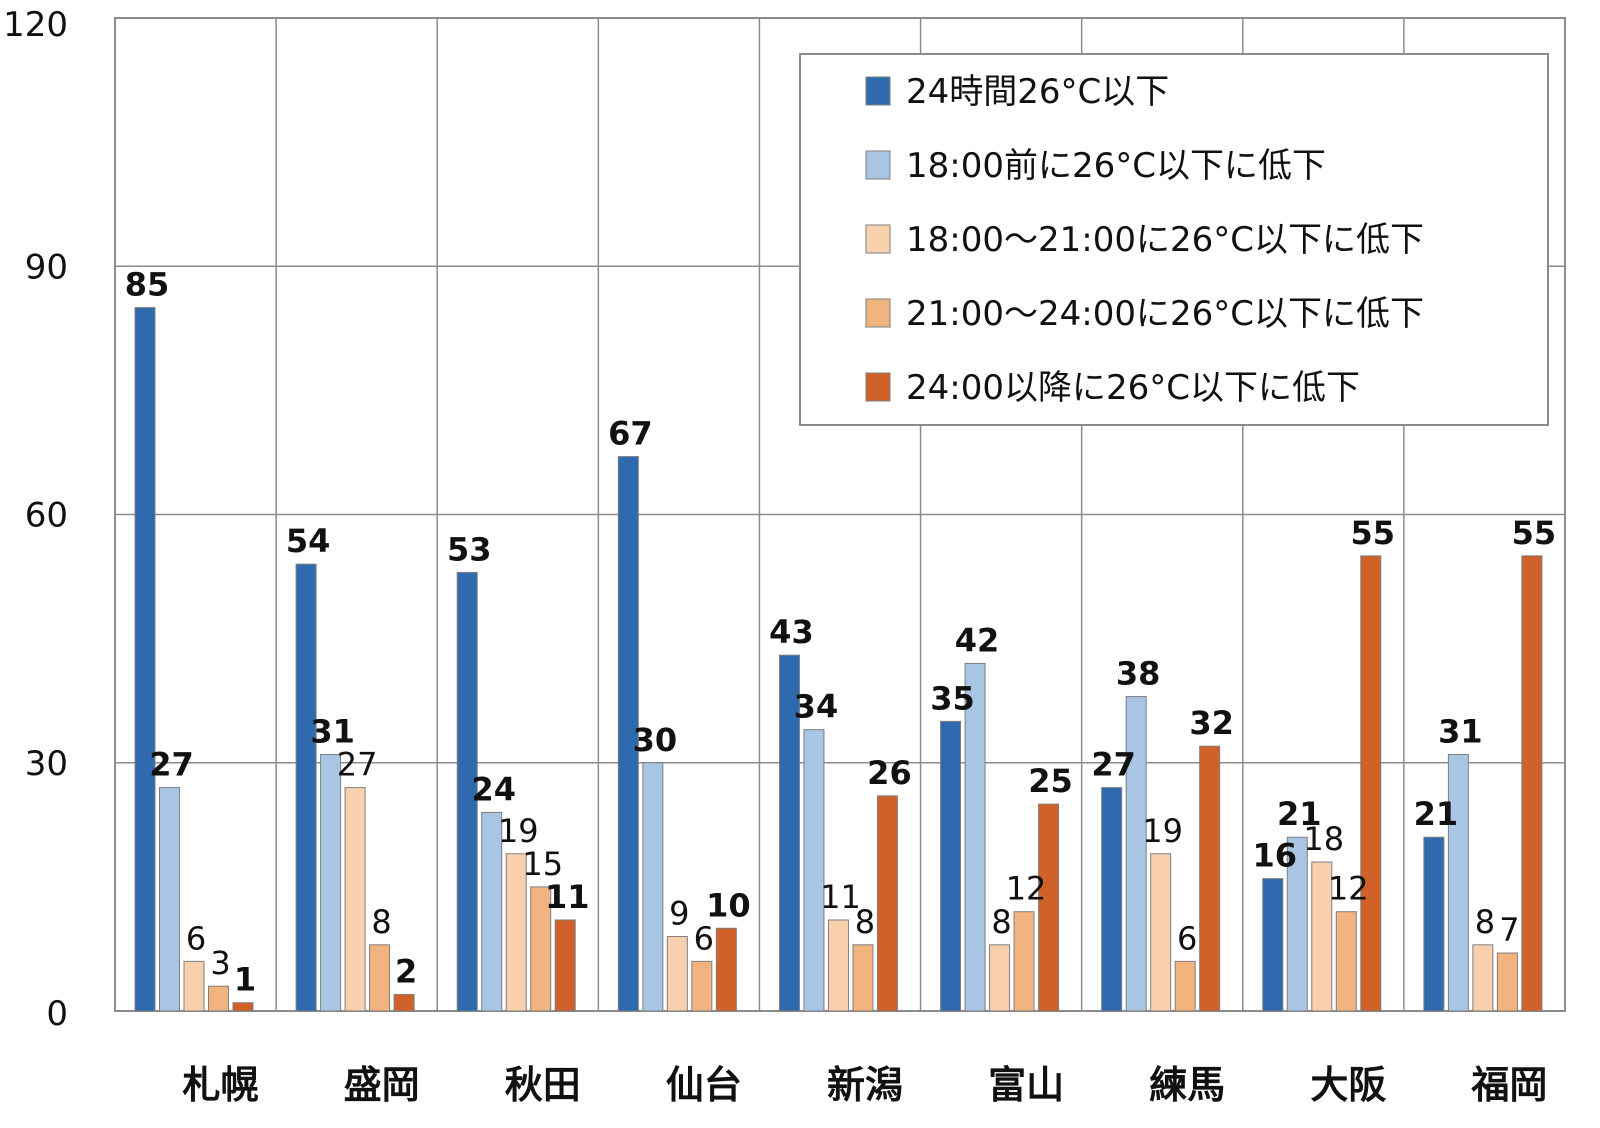  Describe the element at coordinates (221, 1085) in the screenshot. I see `x-tick-label: 札幌` at that location.